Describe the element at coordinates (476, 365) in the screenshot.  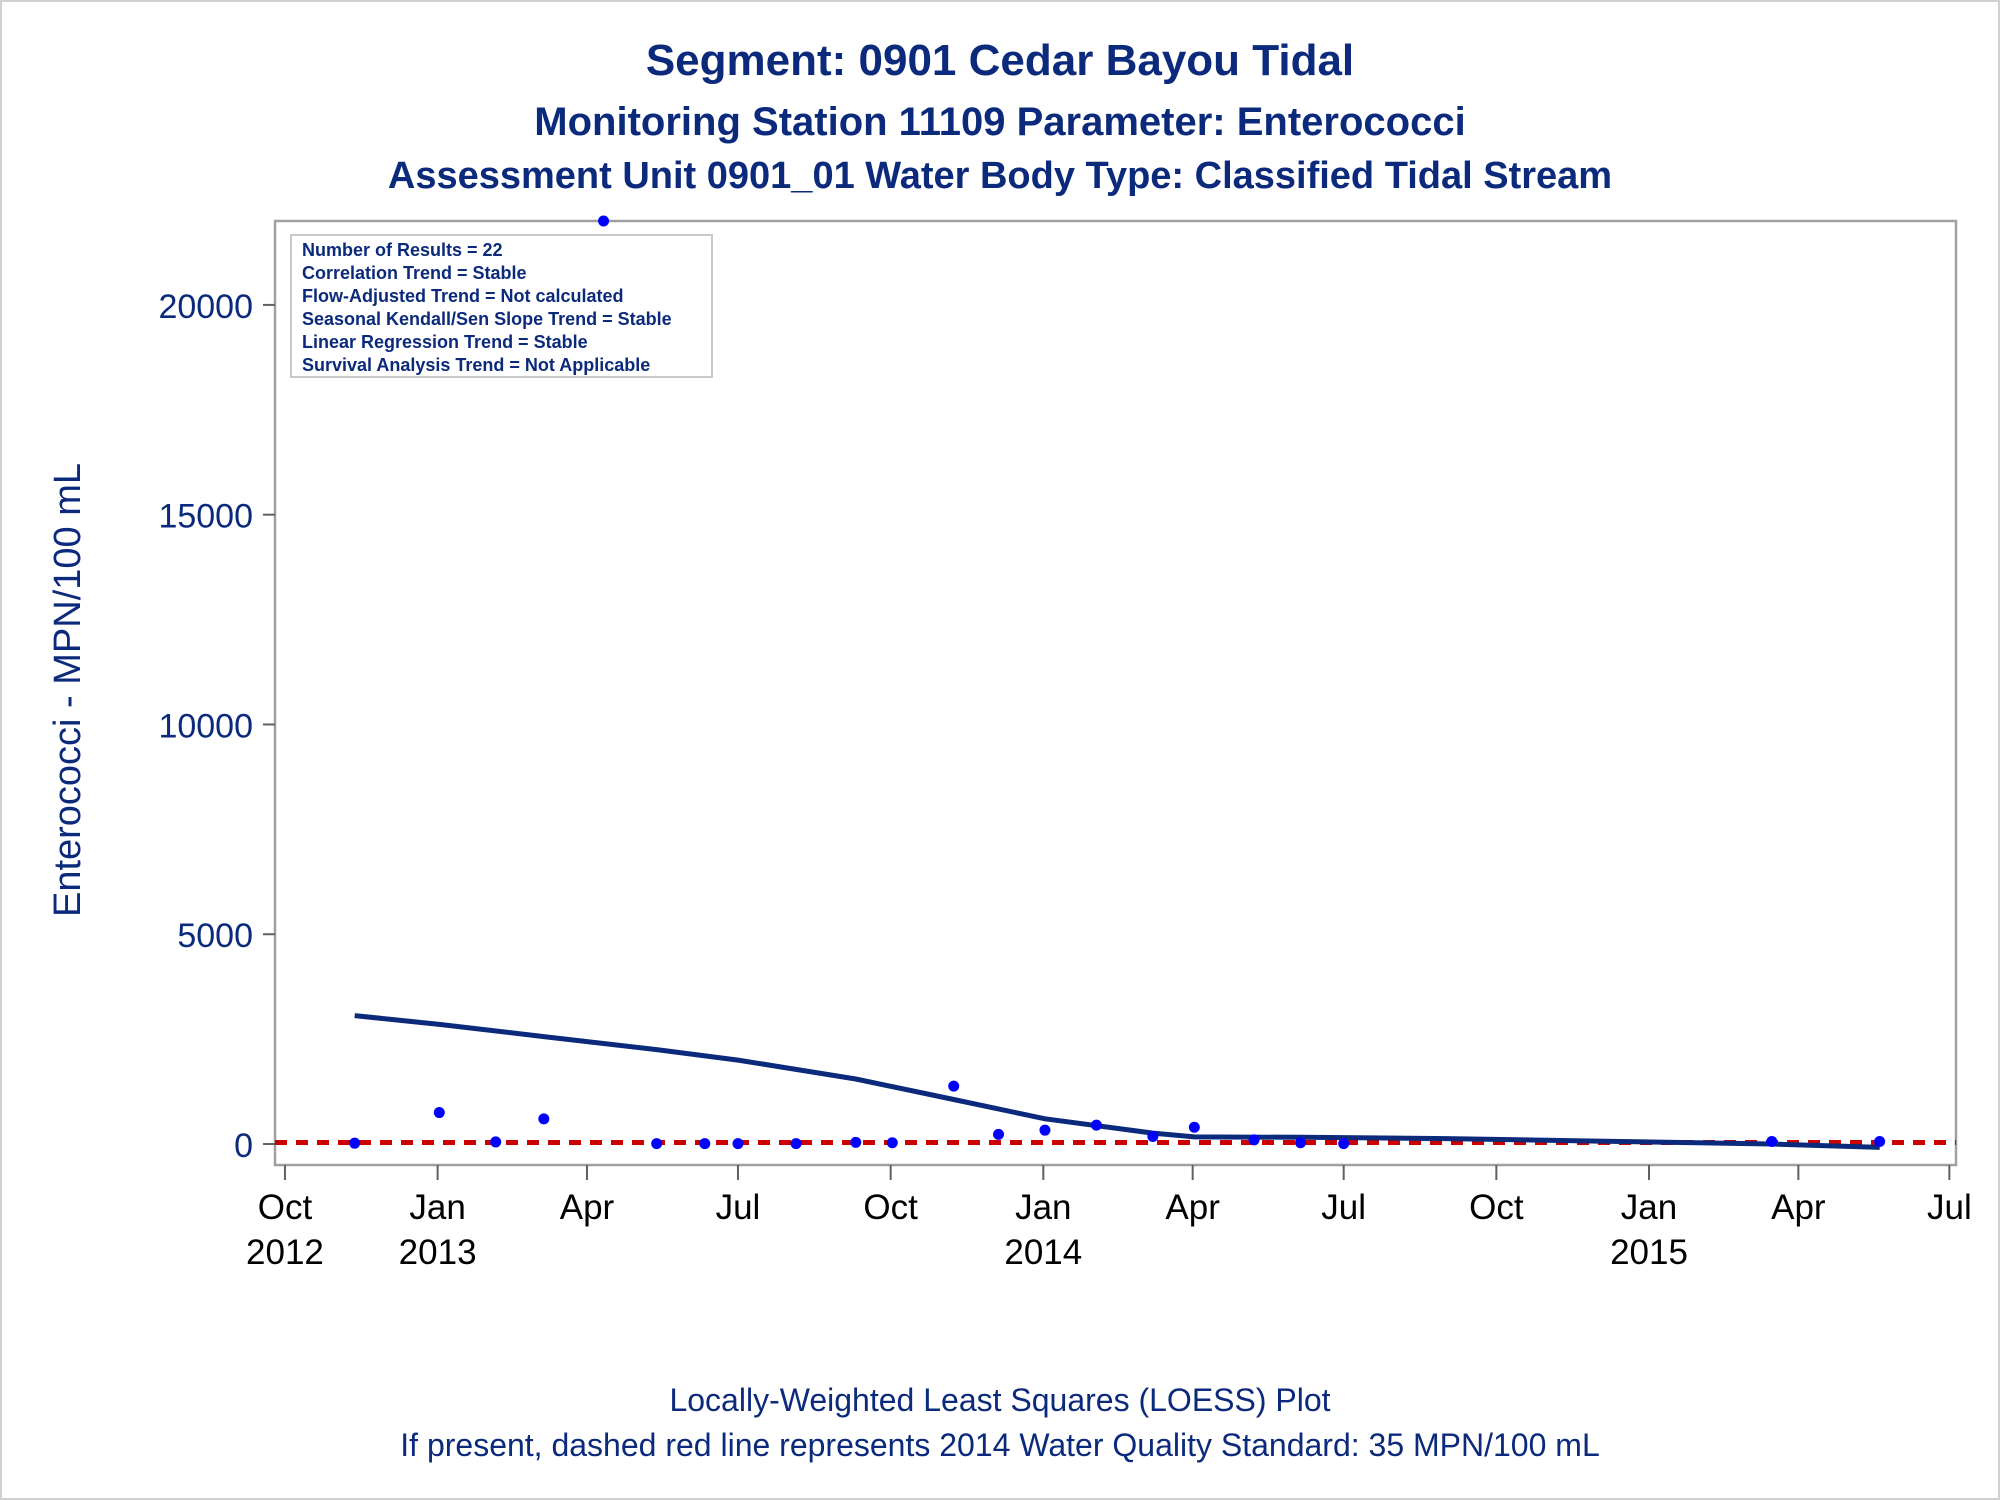
I see `stats-line: Survival Analysis Trend = Not Applicable` at that location.